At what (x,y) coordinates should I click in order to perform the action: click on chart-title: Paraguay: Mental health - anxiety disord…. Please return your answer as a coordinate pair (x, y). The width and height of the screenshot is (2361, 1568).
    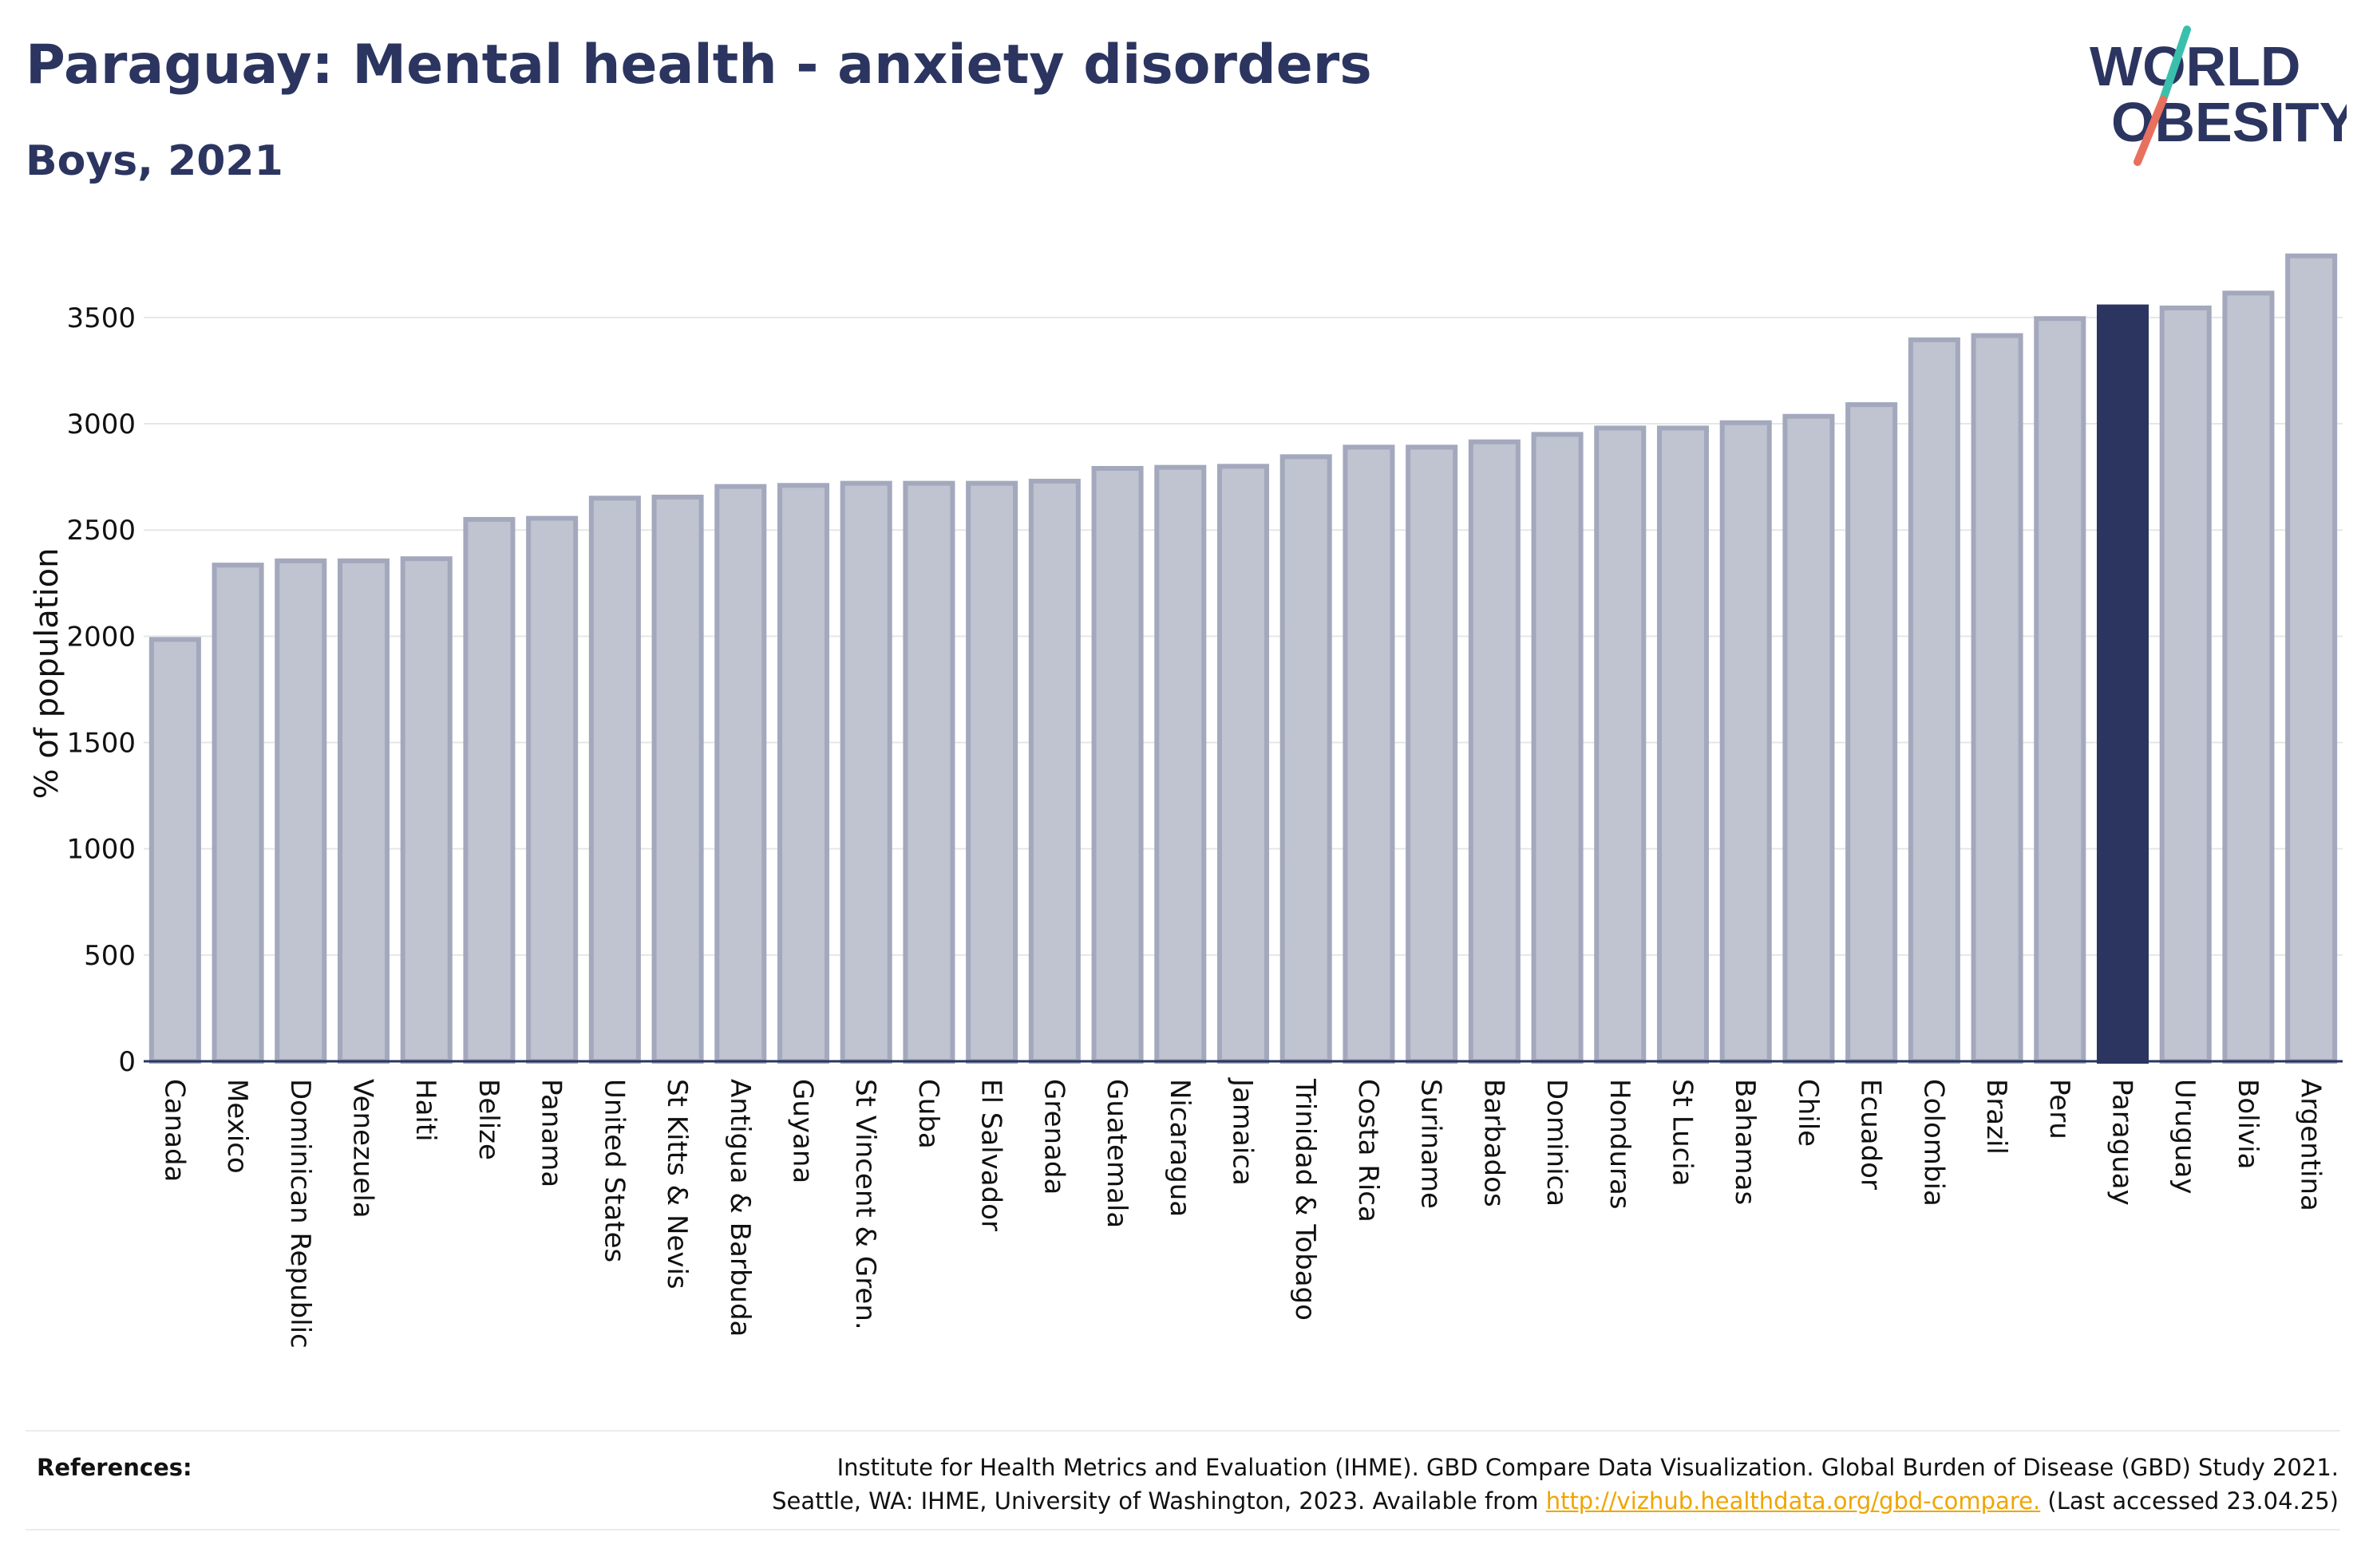
    Looking at the image, I should click on (699, 65).